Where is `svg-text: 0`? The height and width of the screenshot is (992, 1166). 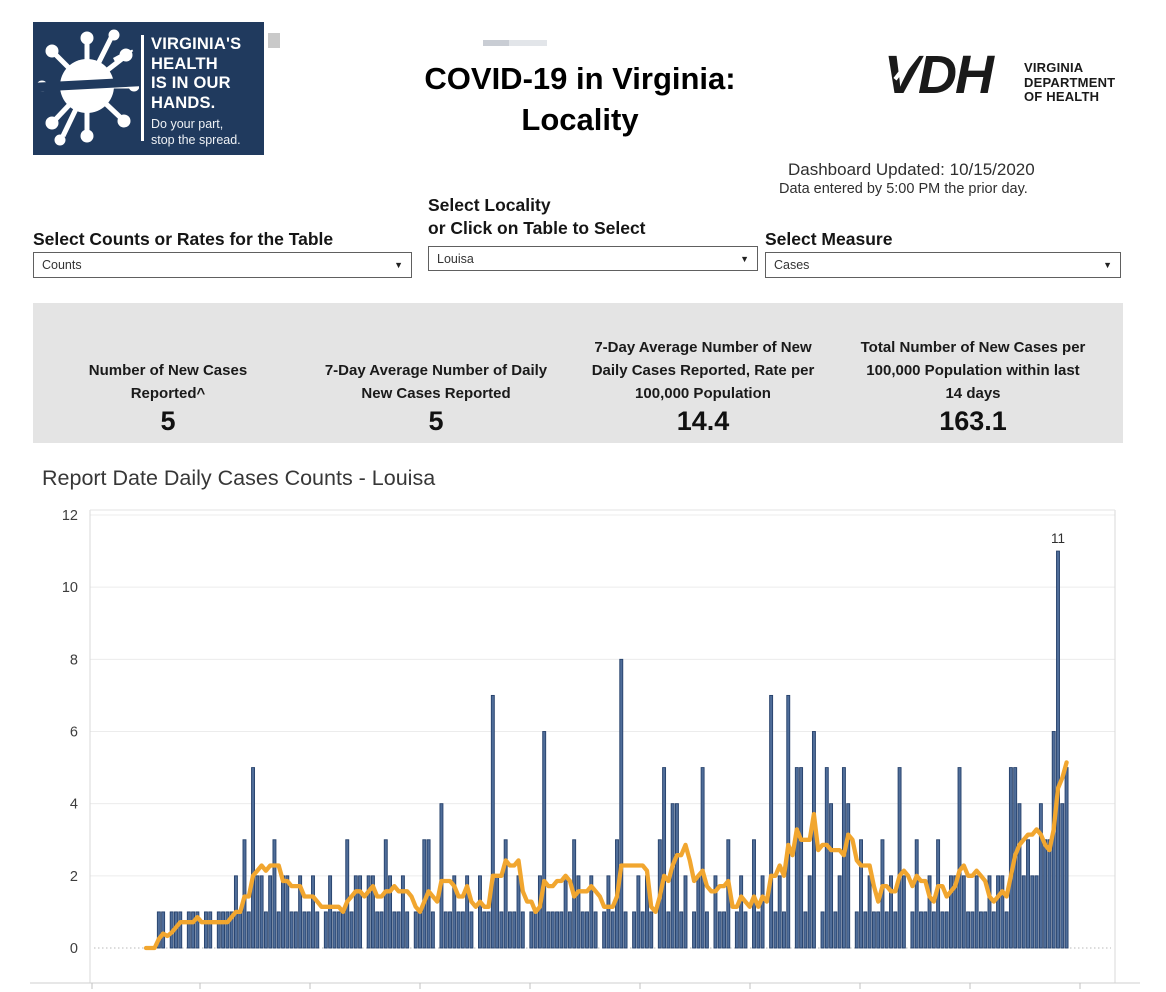 svg-text: 0 is located at coordinates (74, 949).